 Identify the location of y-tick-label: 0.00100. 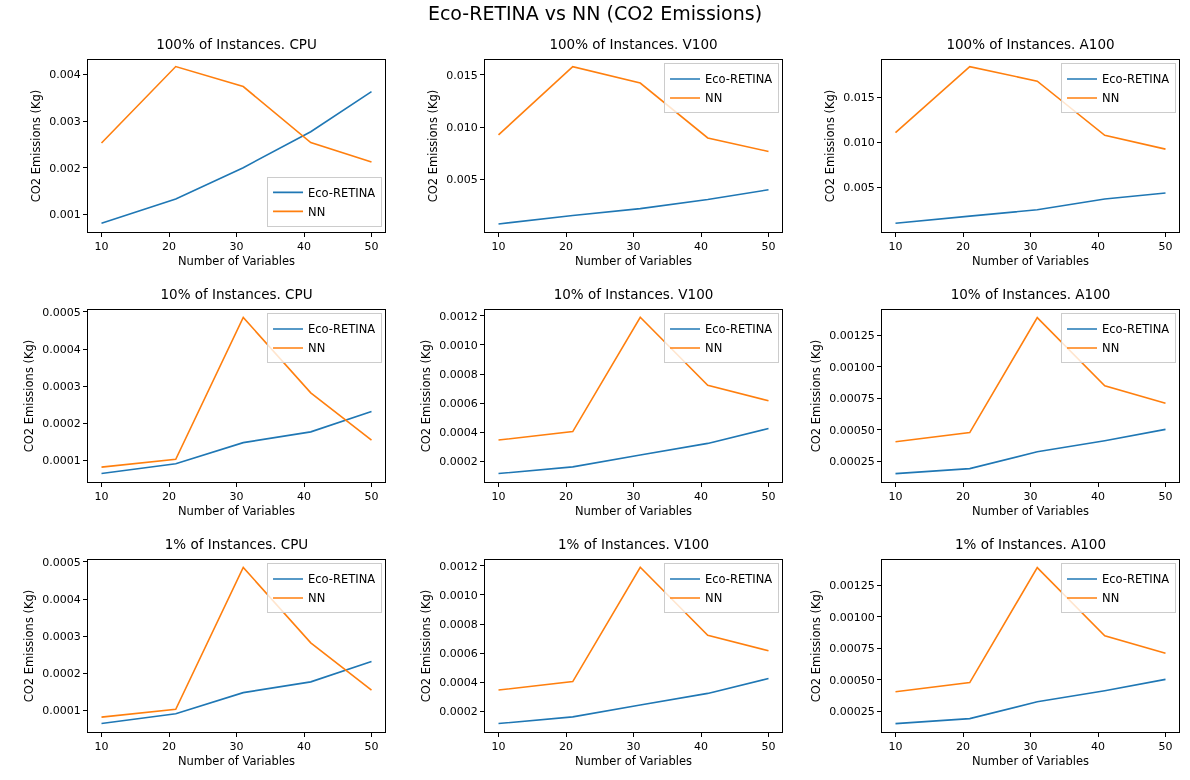
(852, 617).